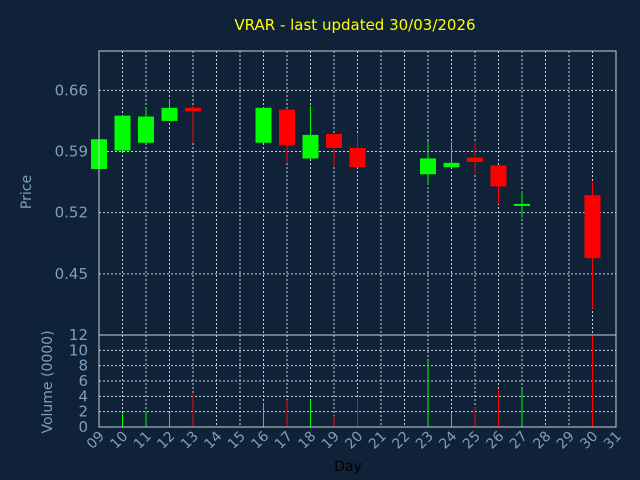 This screenshot has height=480, width=640. Describe the element at coordinates (83, 366) in the screenshot. I see `volume-tick-label: 8` at that location.